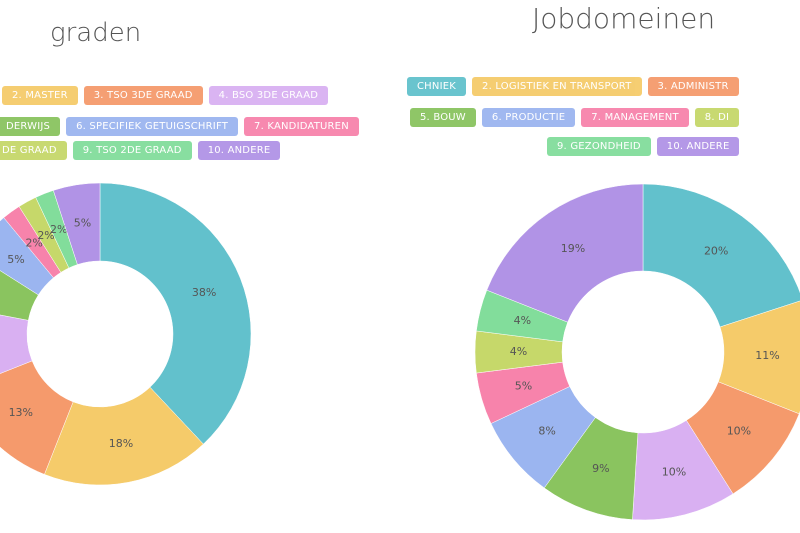  Describe the element at coordinates (301, 126) in the screenshot. I see `legend-item: 7. KANDIDATUREN` at that location.